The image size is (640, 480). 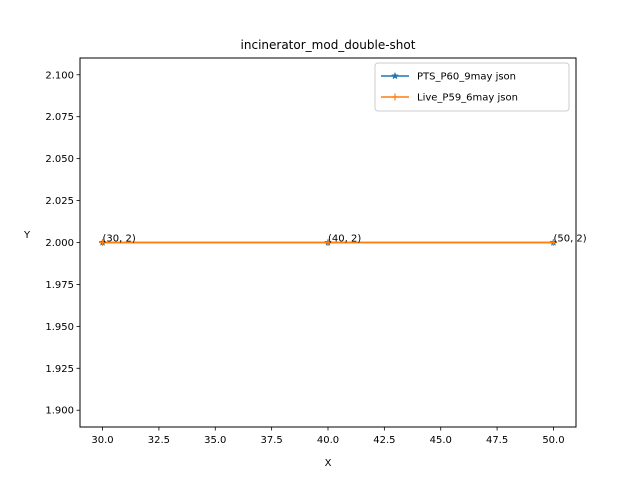 I want to click on y-tick-label: 2.075, so click(x=59, y=117).